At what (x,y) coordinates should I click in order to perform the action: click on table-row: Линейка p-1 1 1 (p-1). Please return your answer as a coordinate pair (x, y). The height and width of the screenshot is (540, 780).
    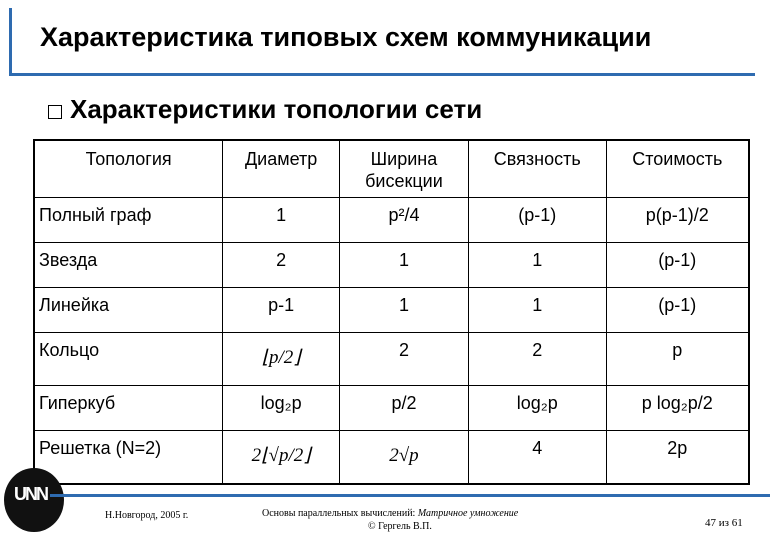
    Looking at the image, I should click on (391, 310).